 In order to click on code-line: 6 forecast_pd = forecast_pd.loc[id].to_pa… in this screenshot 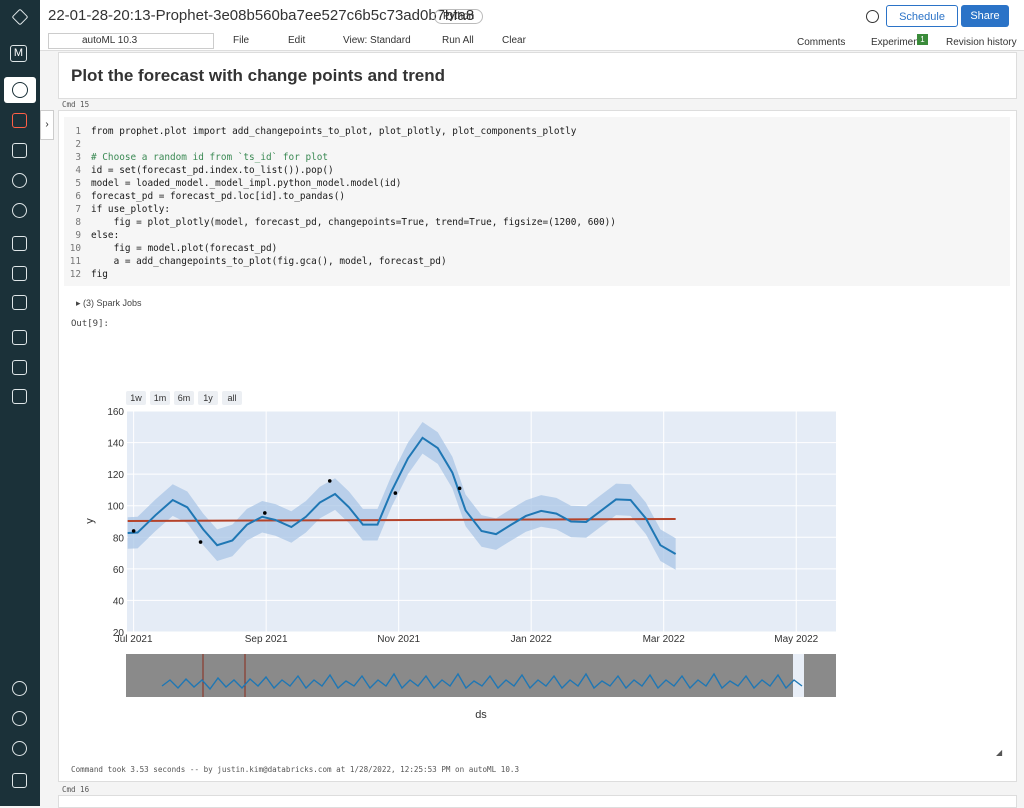, I will do `click(340, 196)`.